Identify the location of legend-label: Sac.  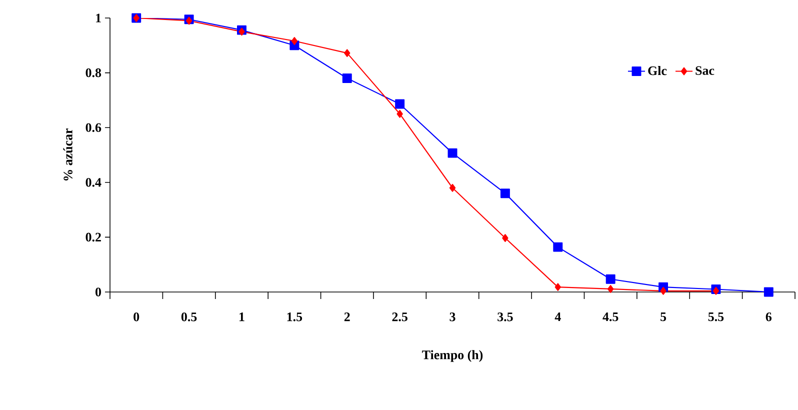
(705, 70).